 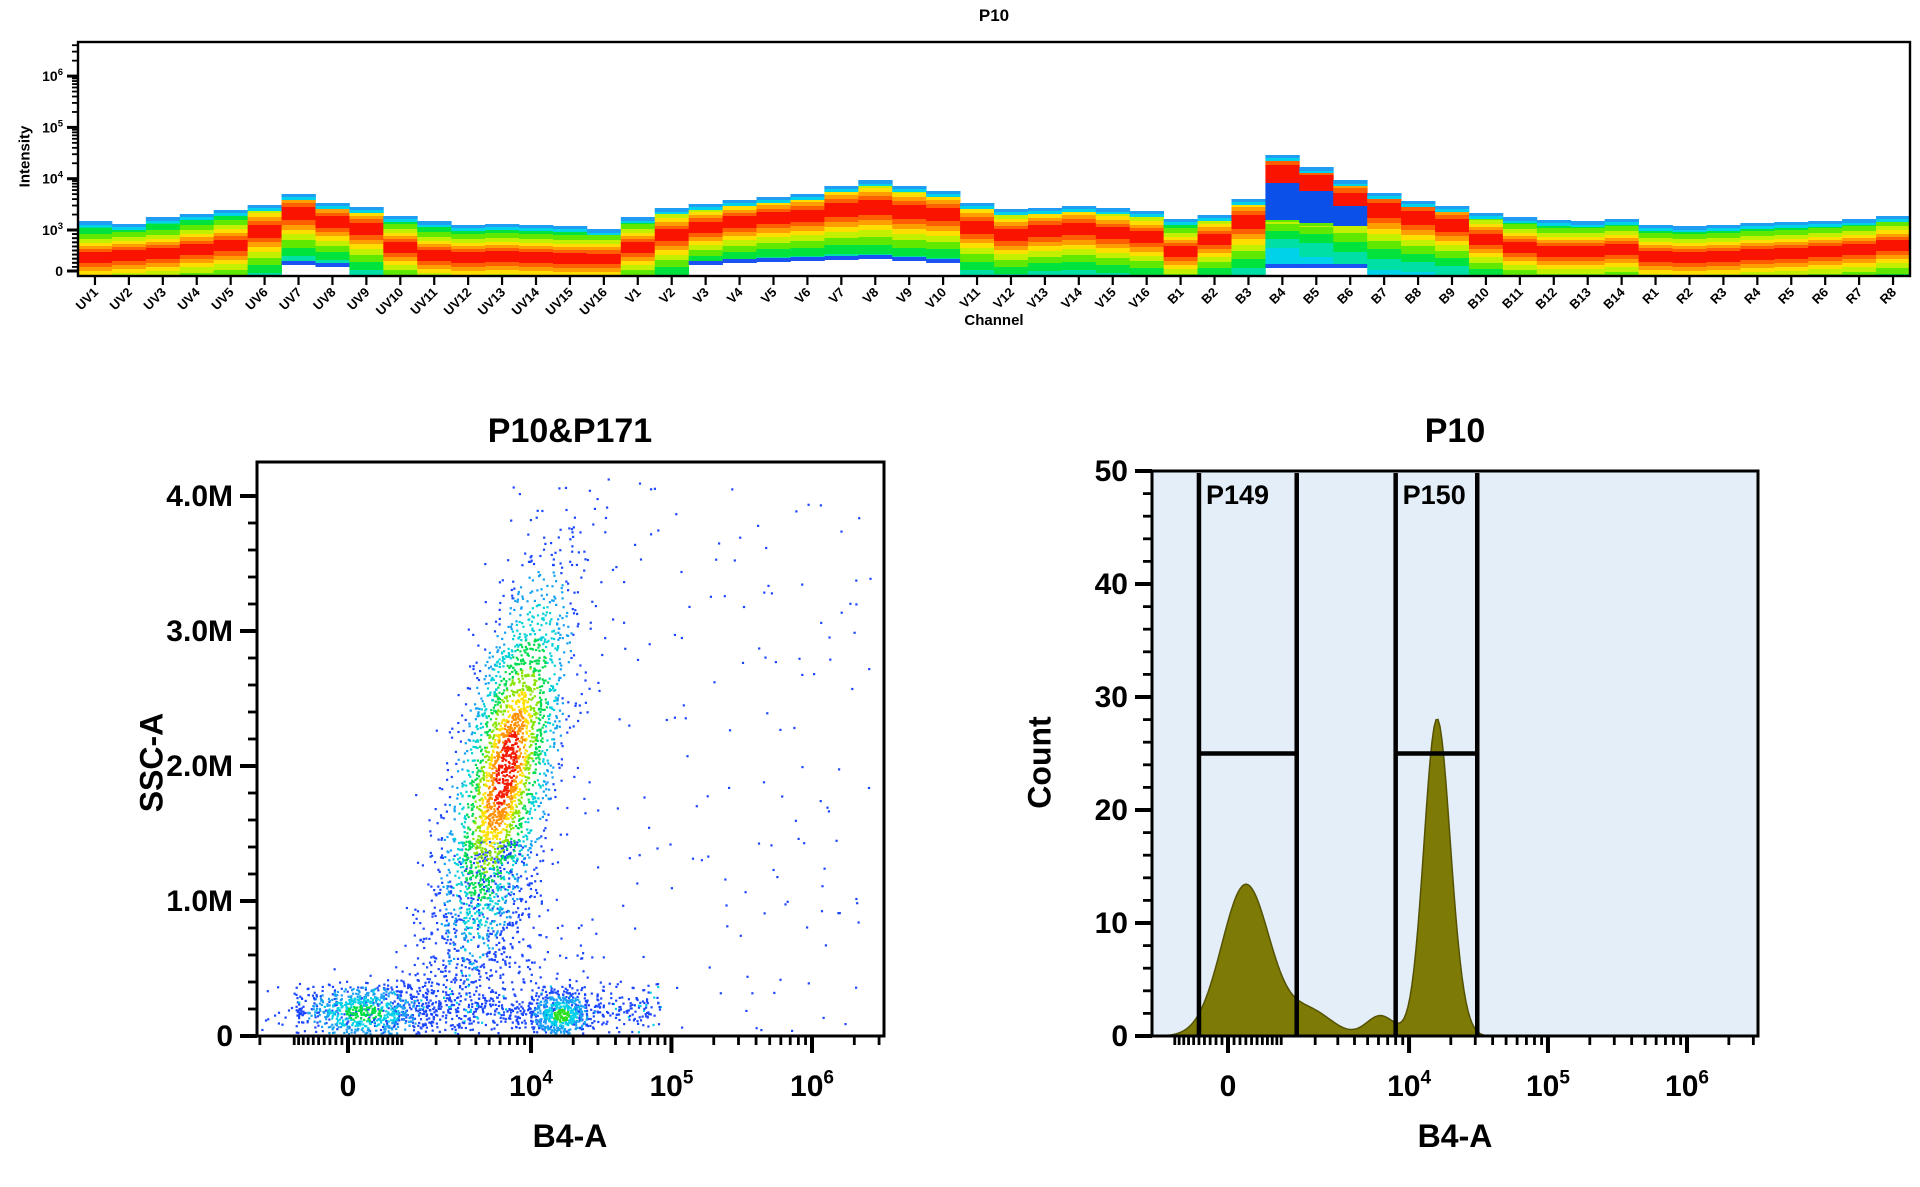 What do you see at coordinates (994, 15) in the screenshot?
I see `spectral-chart-title: P10` at bounding box center [994, 15].